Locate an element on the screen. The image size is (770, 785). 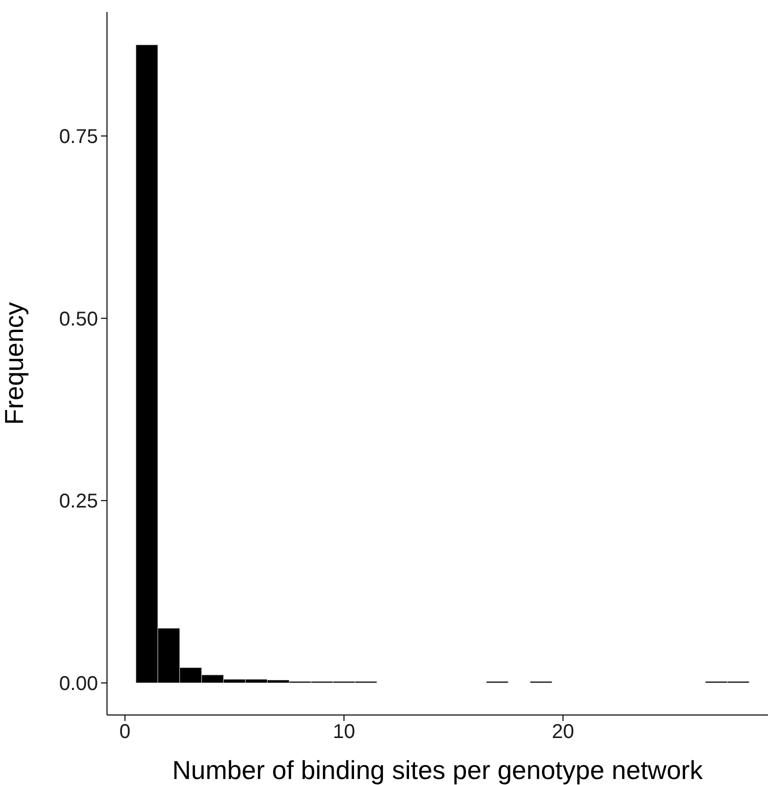
x-tick-label: 10 is located at coordinates (344, 732).